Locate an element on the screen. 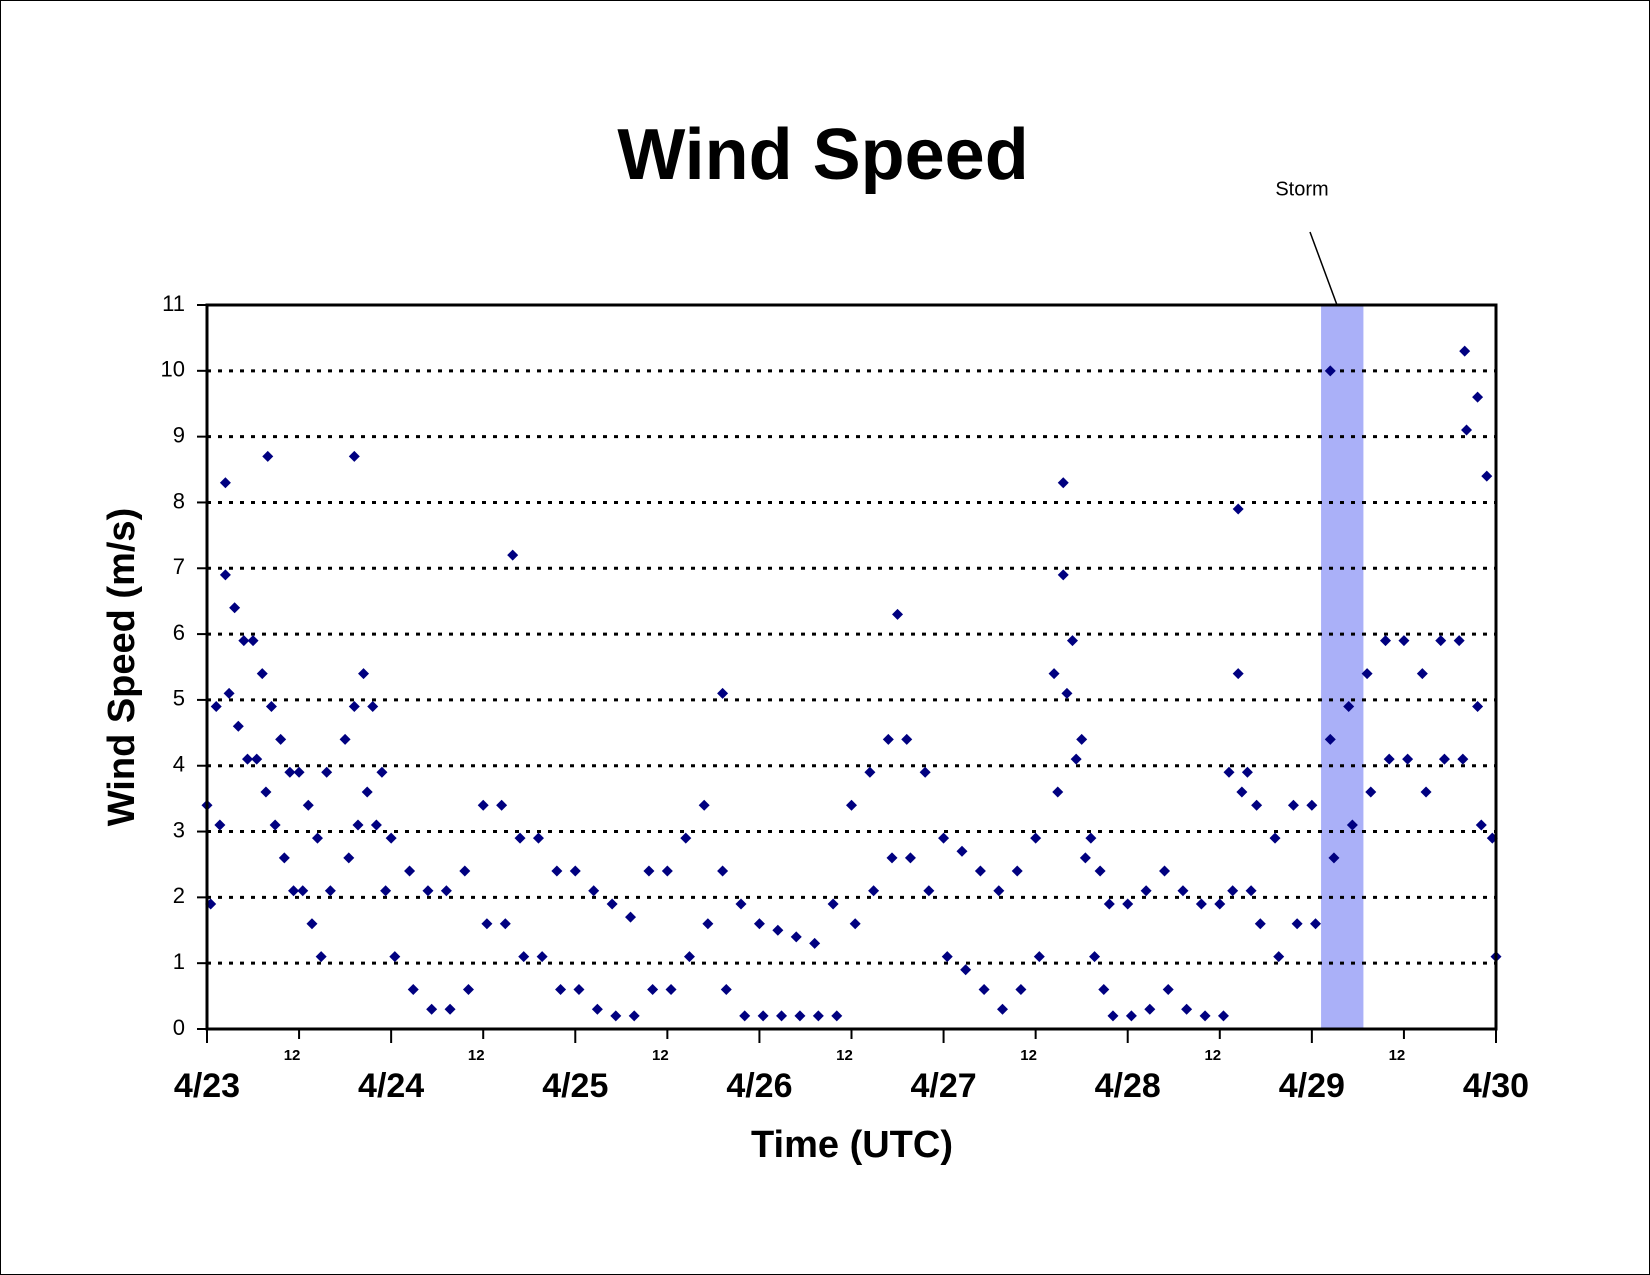 The image size is (1650, 1275). y-tick-label: 8 is located at coordinates (179, 500).